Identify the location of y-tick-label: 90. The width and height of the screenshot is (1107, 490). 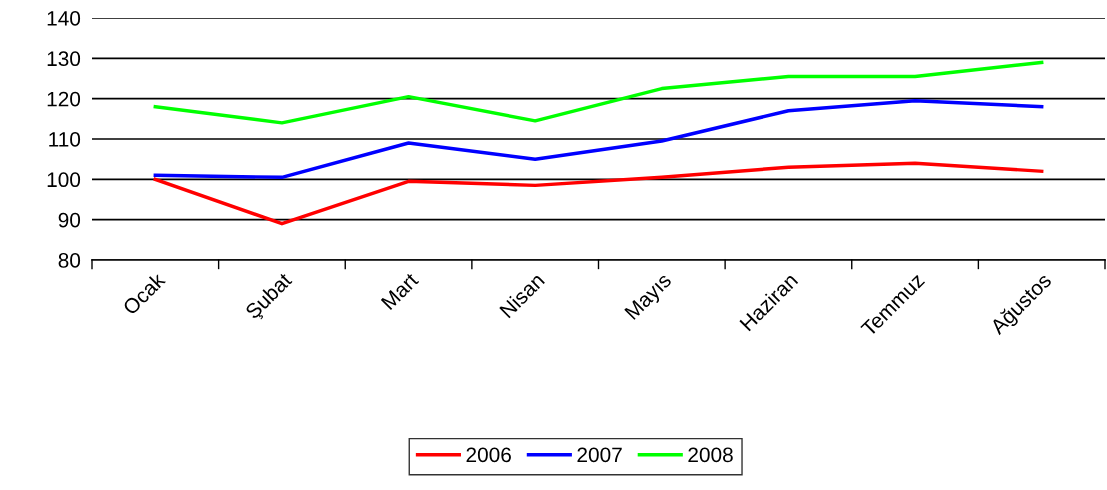
(69, 220).